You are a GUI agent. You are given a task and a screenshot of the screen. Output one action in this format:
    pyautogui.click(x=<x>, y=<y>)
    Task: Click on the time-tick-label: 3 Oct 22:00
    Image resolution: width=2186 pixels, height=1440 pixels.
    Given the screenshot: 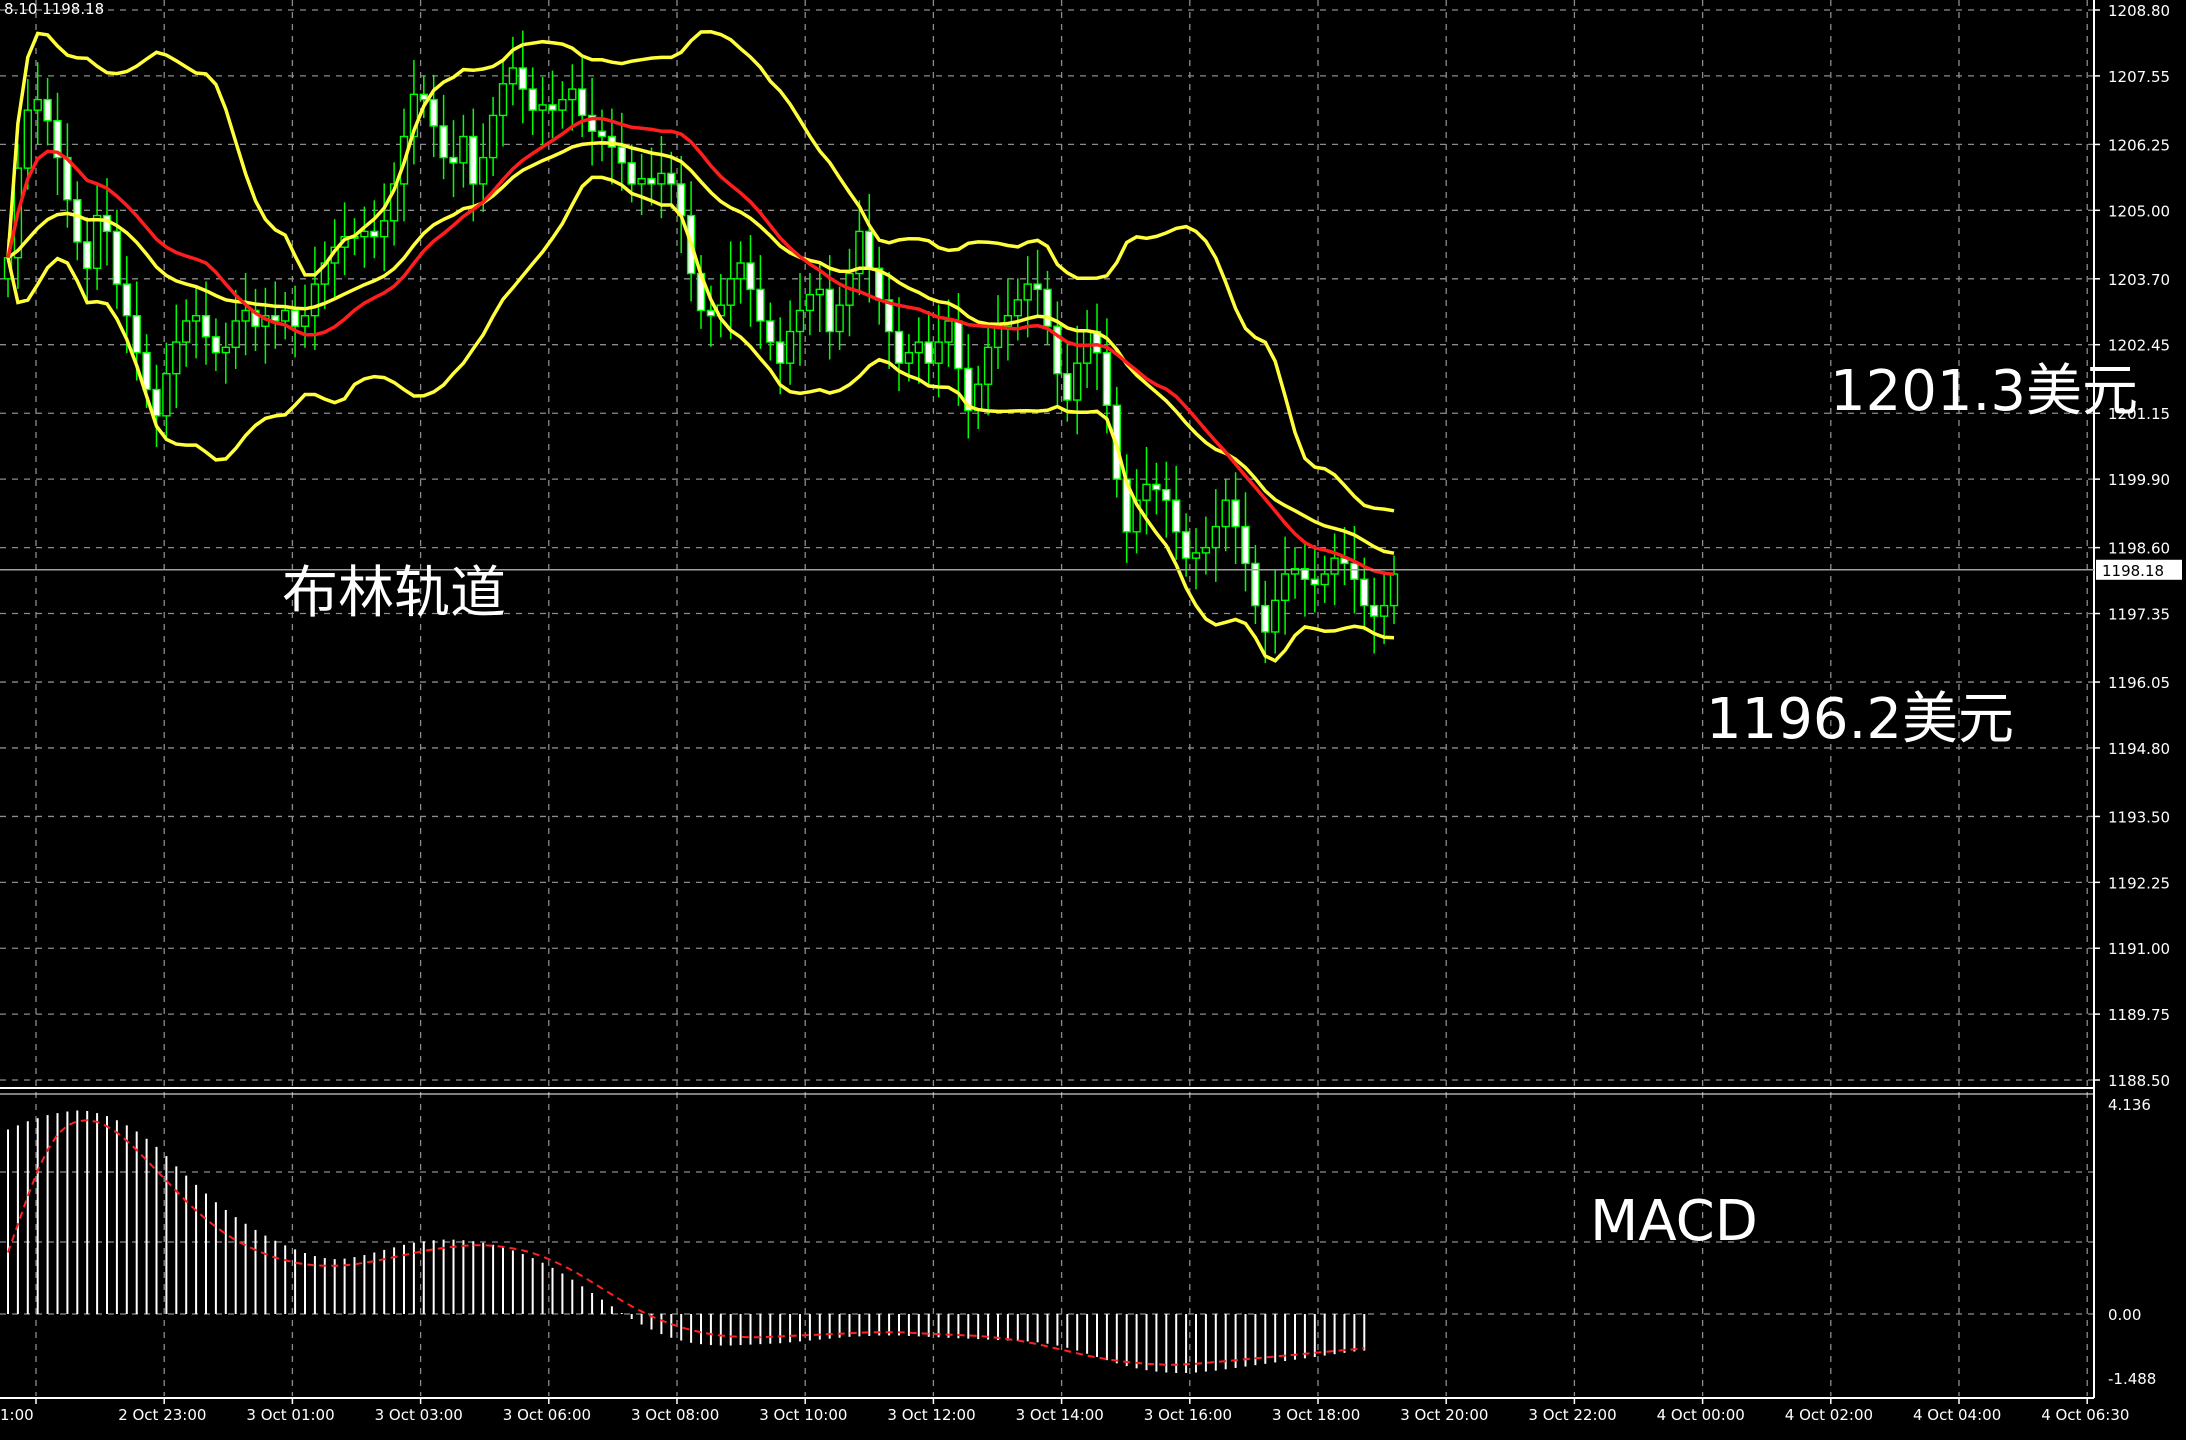 What is the action you would take?
    pyautogui.click(x=1572, y=1415)
    